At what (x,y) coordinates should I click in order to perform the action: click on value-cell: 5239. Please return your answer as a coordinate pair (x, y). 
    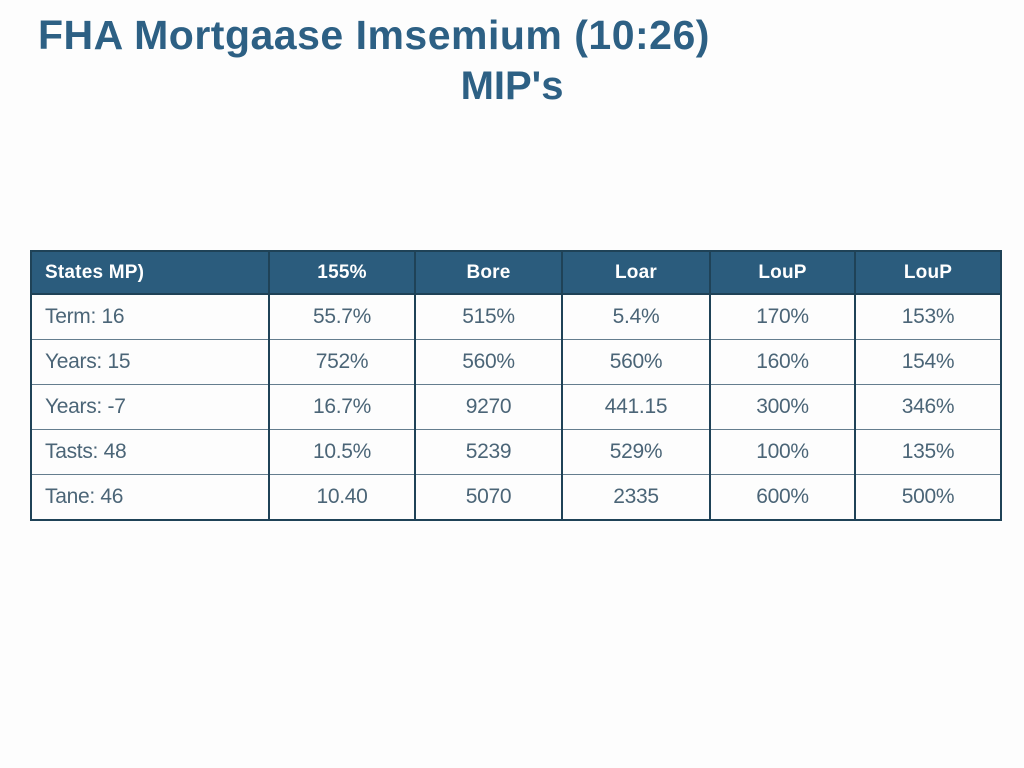
    Looking at the image, I should click on (488, 452).